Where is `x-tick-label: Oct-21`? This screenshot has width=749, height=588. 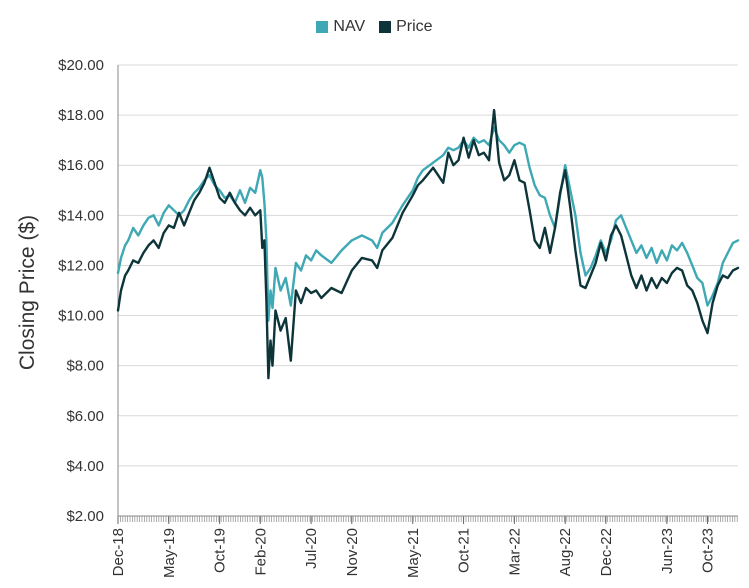
x-tick-label: Oct-21 is located at coordinates (464, 550).